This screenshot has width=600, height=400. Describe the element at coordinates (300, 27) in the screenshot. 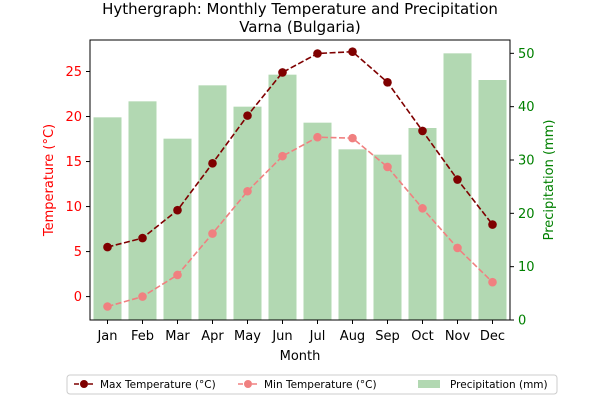

I see `chart-title-line2: Varna (Bulgaria)` at that location.